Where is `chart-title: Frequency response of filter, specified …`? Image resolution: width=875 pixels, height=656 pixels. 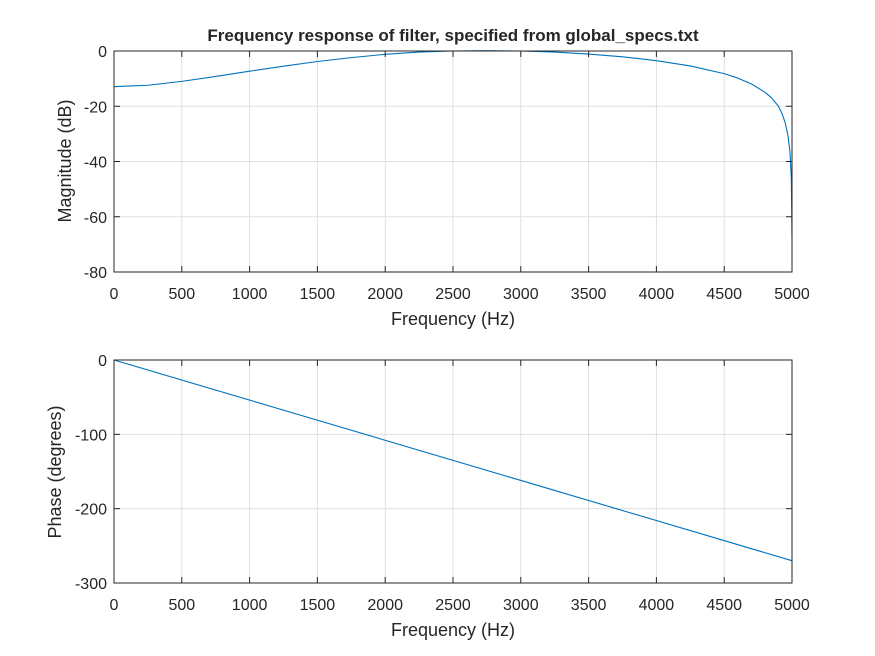
chart-title: Frequency response of filter, specified … is located at coordinates (453, 35).